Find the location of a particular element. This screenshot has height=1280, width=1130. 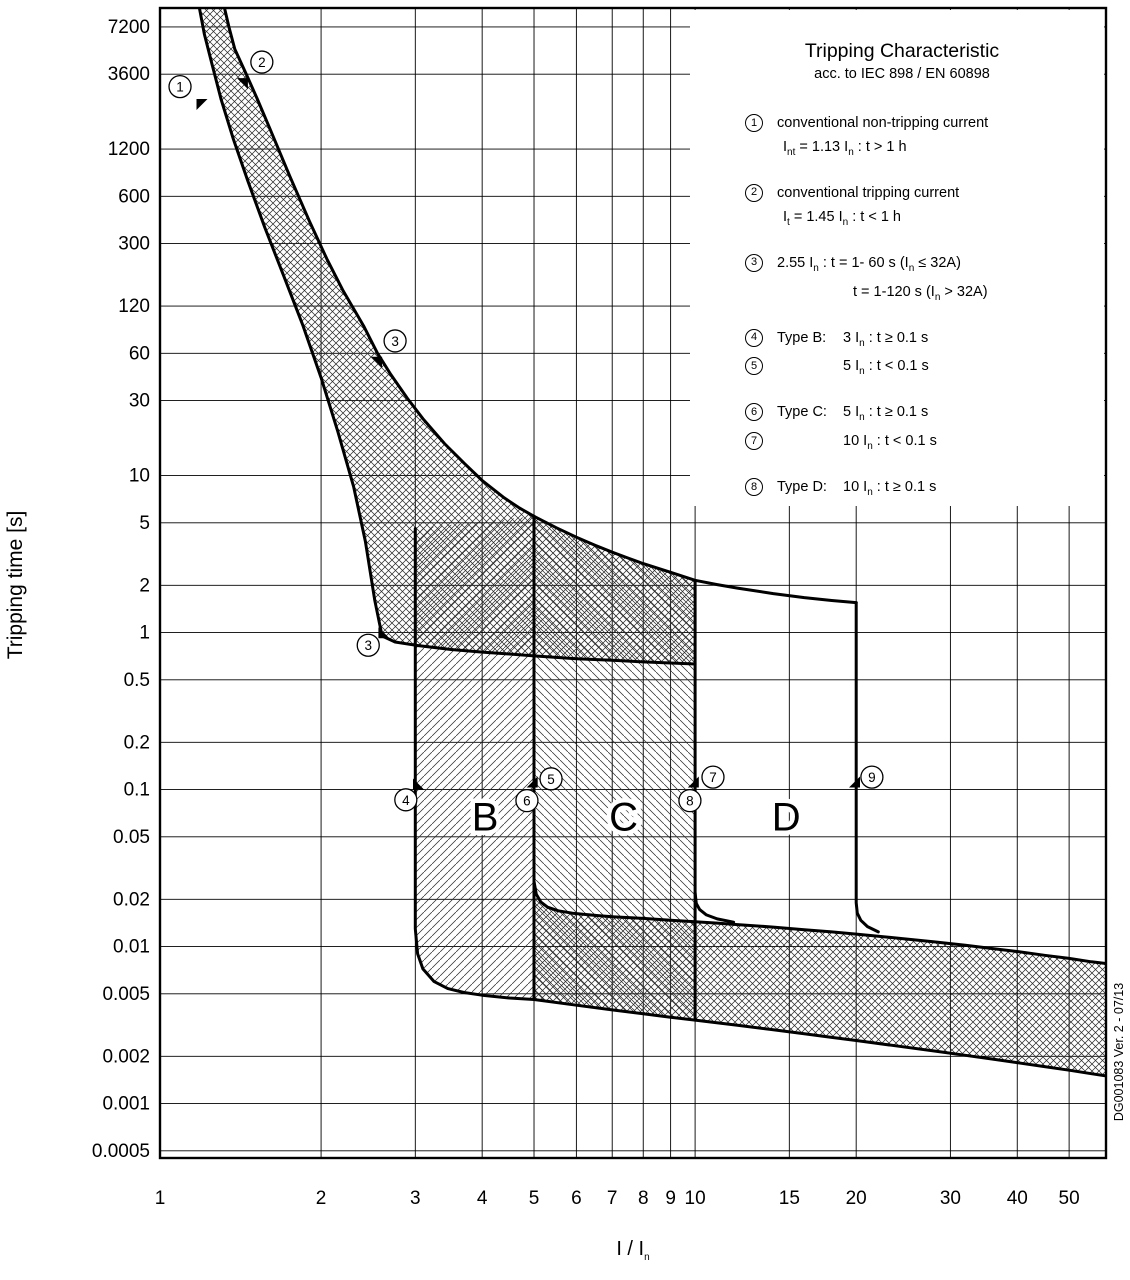

legend-row: 2 conventional tripping current is located at coordinates (921, 193).